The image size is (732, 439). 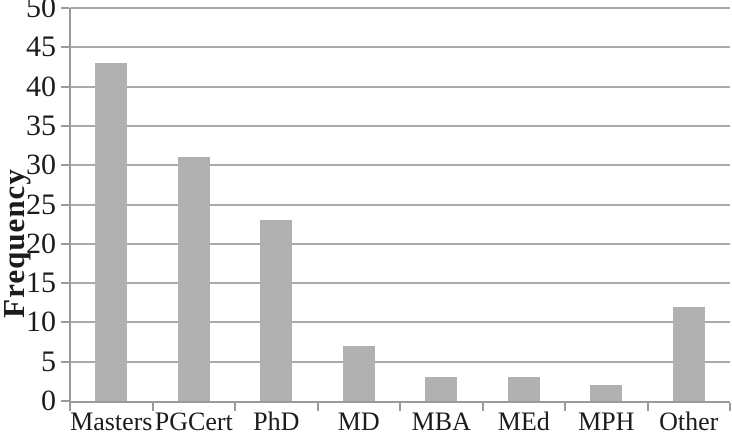 What do you see at coordinates (41, 12) in the screenshot?
I see `y-tick-label-50: 50` at bounding box center [41, 12].